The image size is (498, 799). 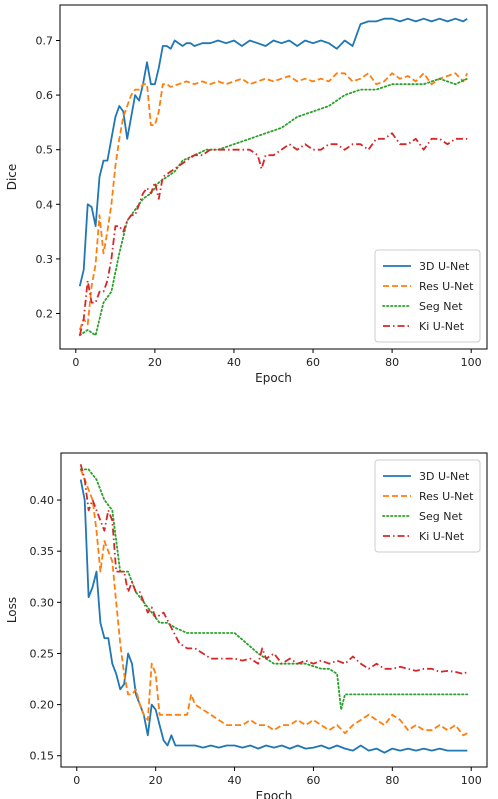 What do you see at coordinates (42, 551) in the screenshot?
I see `y-tick-label: 0.35` at bounding box center [42, 551].